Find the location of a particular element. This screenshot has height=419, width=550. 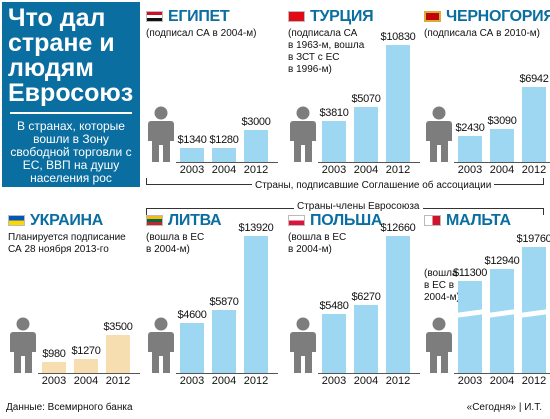

group-eu-label: Страны-члены Евросоюза is located at coordinates (358, 206).